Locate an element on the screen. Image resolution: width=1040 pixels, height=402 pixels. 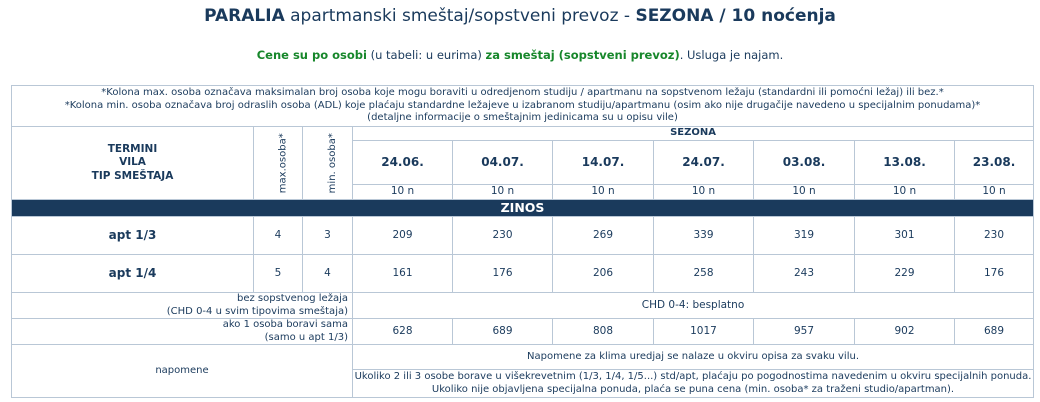
single-label: ako 1 osoba boravi sama (samo u apt 1/3) is located at coordinates (182, 331).